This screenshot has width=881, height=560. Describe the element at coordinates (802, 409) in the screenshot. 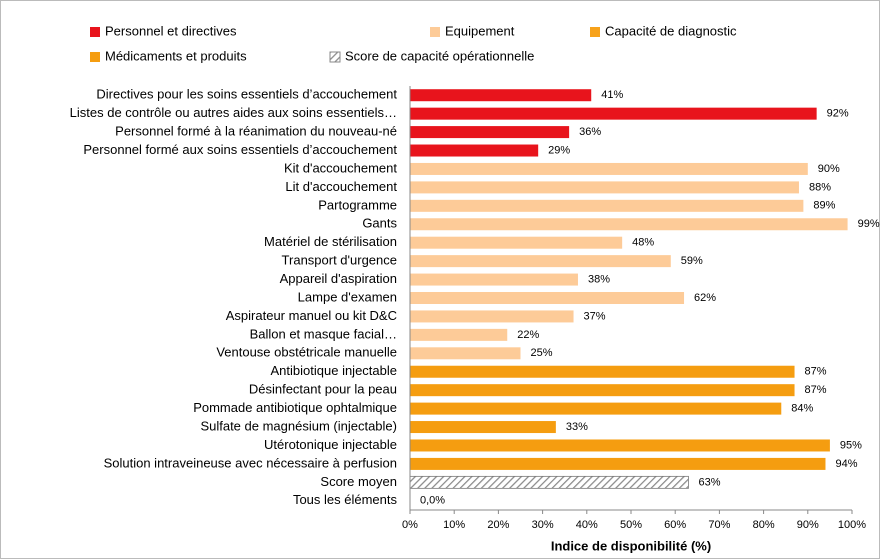

I see `data-label: 84%` at that location.